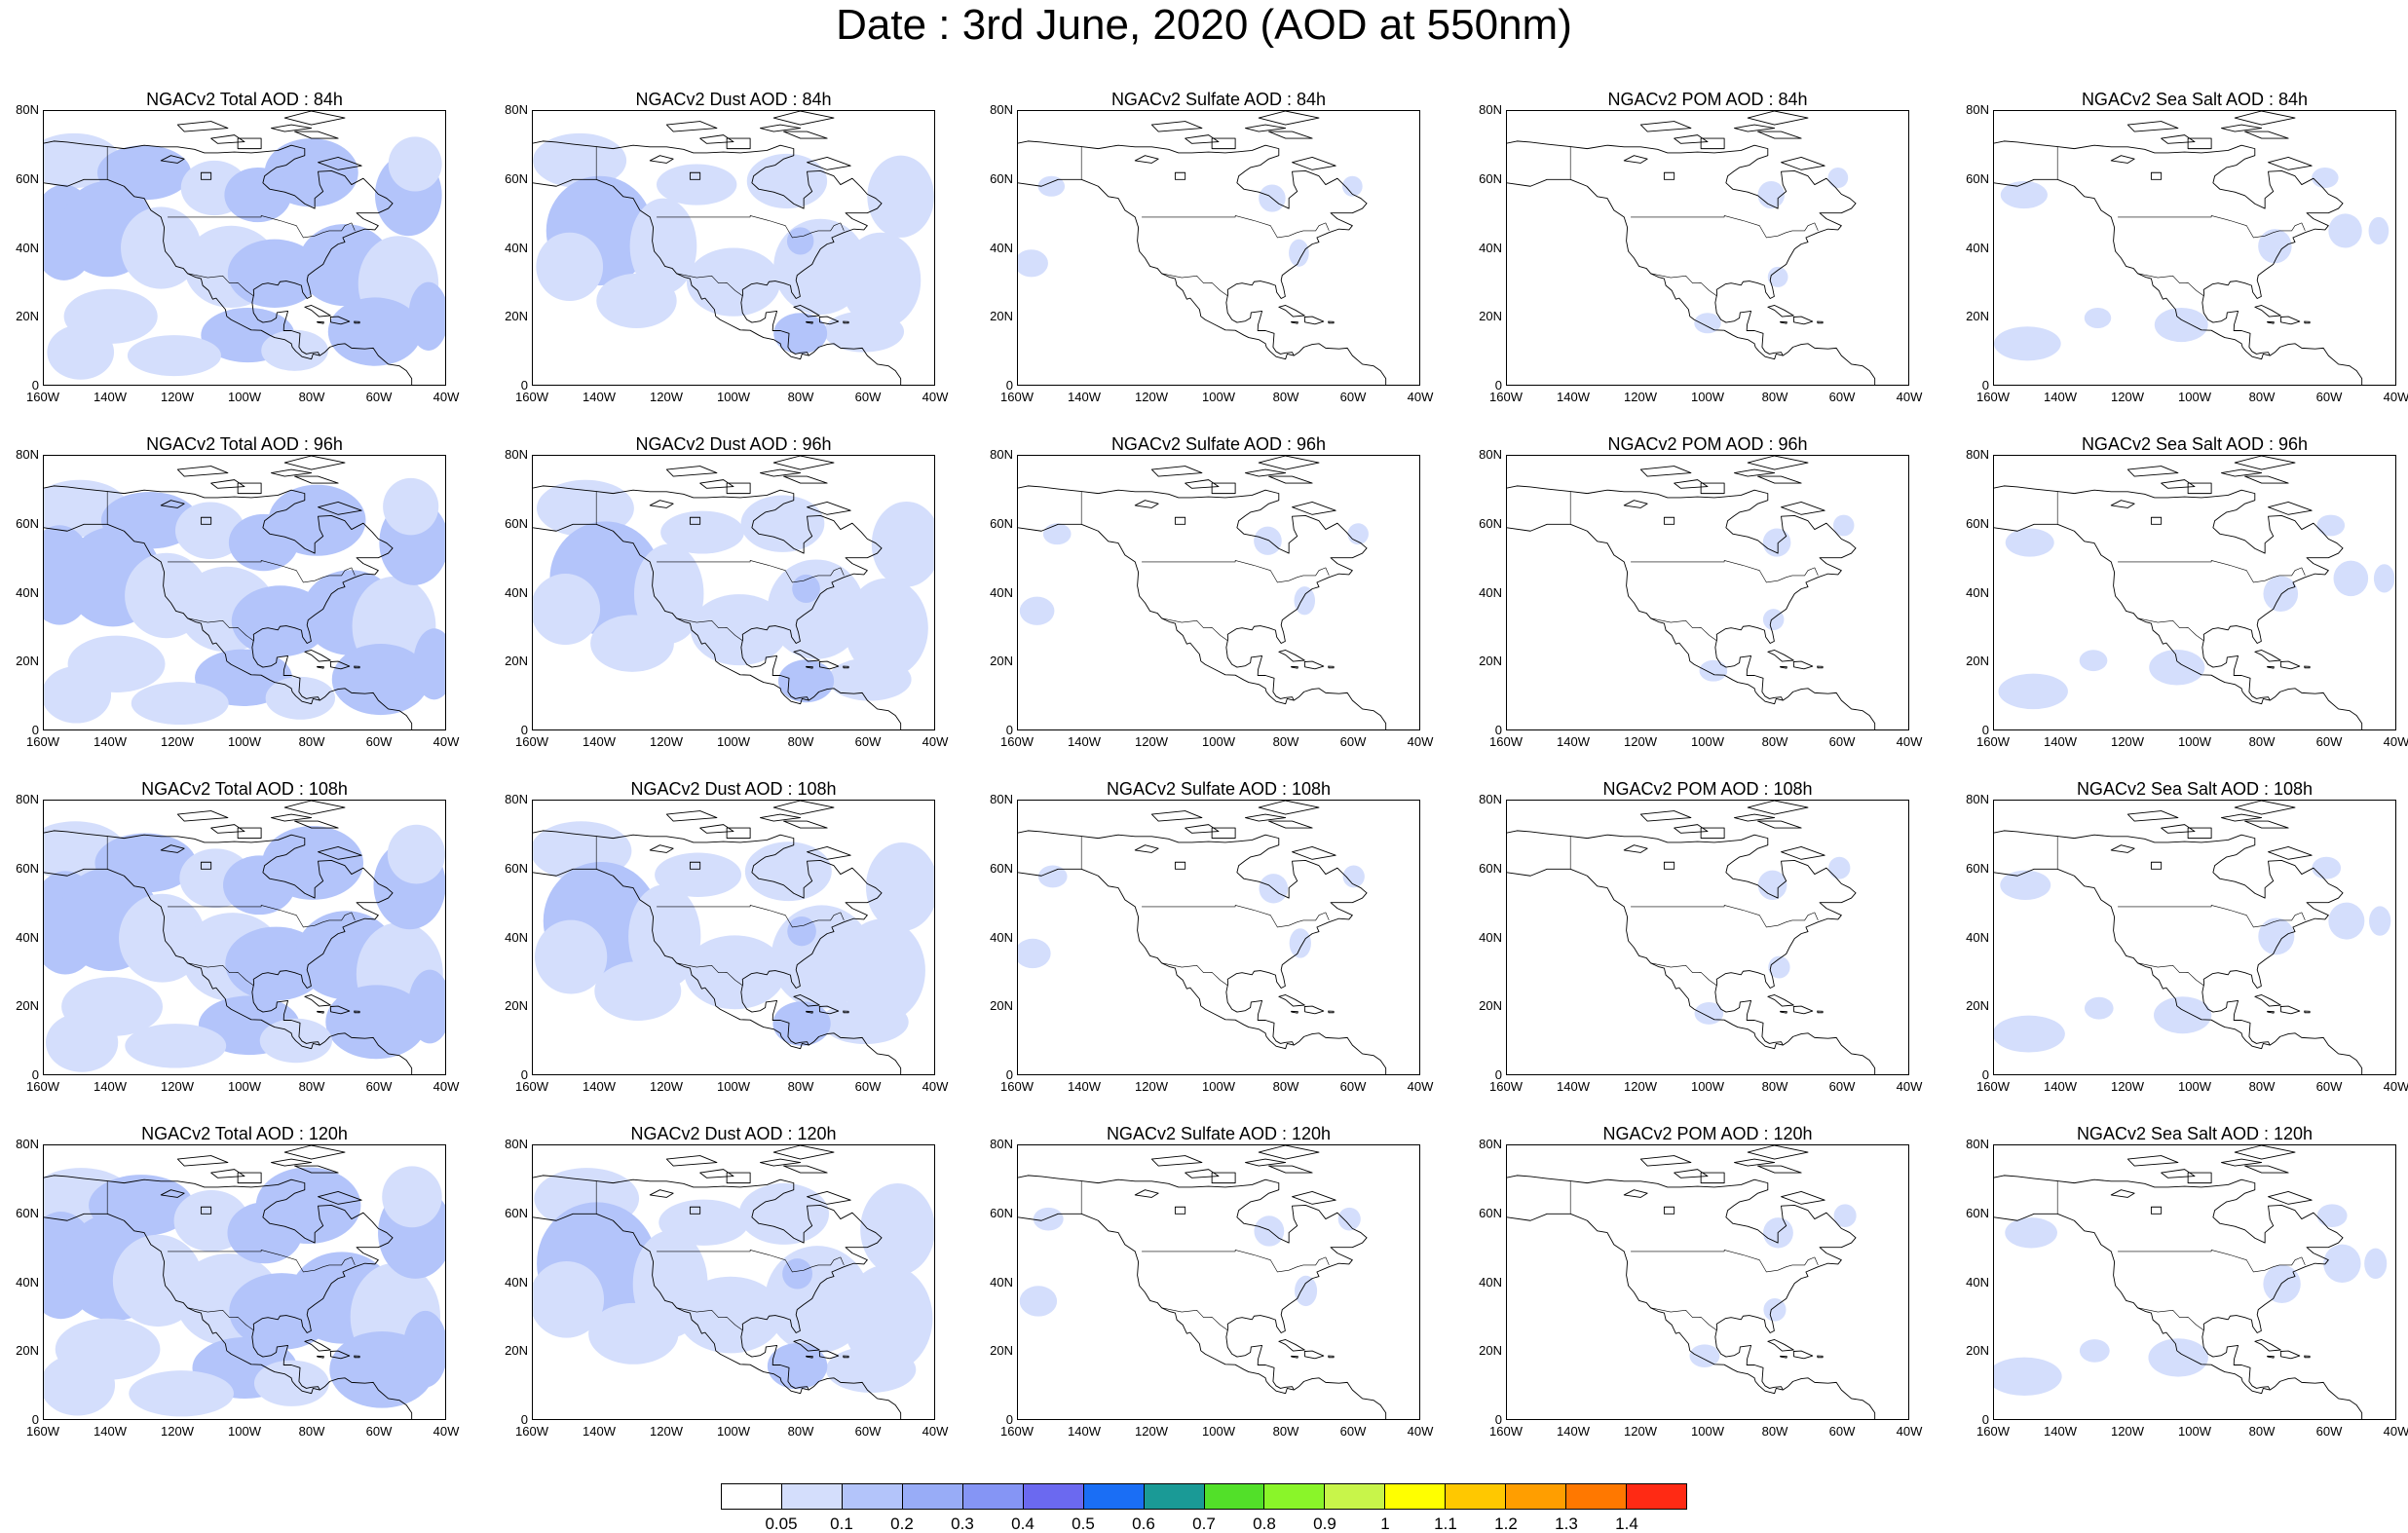 This screenshot has width=2408, height=1533. What do you see at coordinates (841, 1523) in the screenshot?
I see `colorbar-tick-label: 0.1` at bounding box center [841, 1523].